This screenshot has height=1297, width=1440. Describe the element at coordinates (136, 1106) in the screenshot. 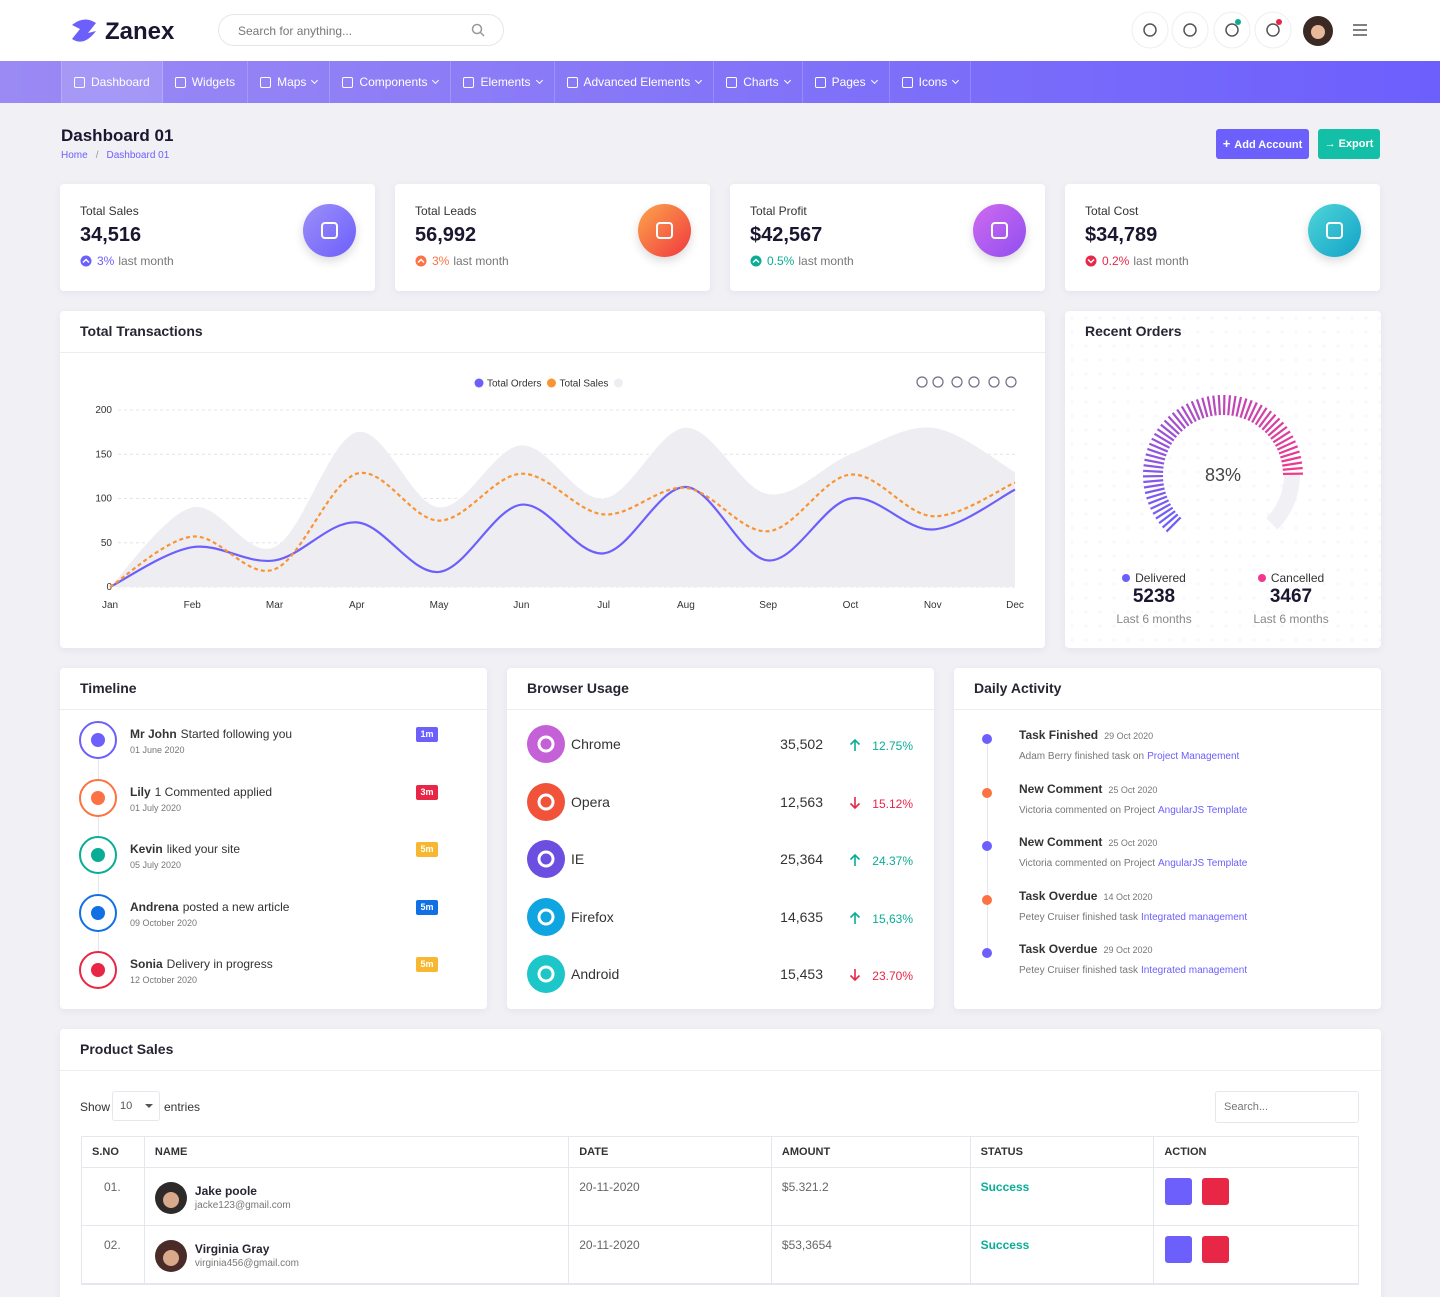

I see `entries-select: 10` at that location.